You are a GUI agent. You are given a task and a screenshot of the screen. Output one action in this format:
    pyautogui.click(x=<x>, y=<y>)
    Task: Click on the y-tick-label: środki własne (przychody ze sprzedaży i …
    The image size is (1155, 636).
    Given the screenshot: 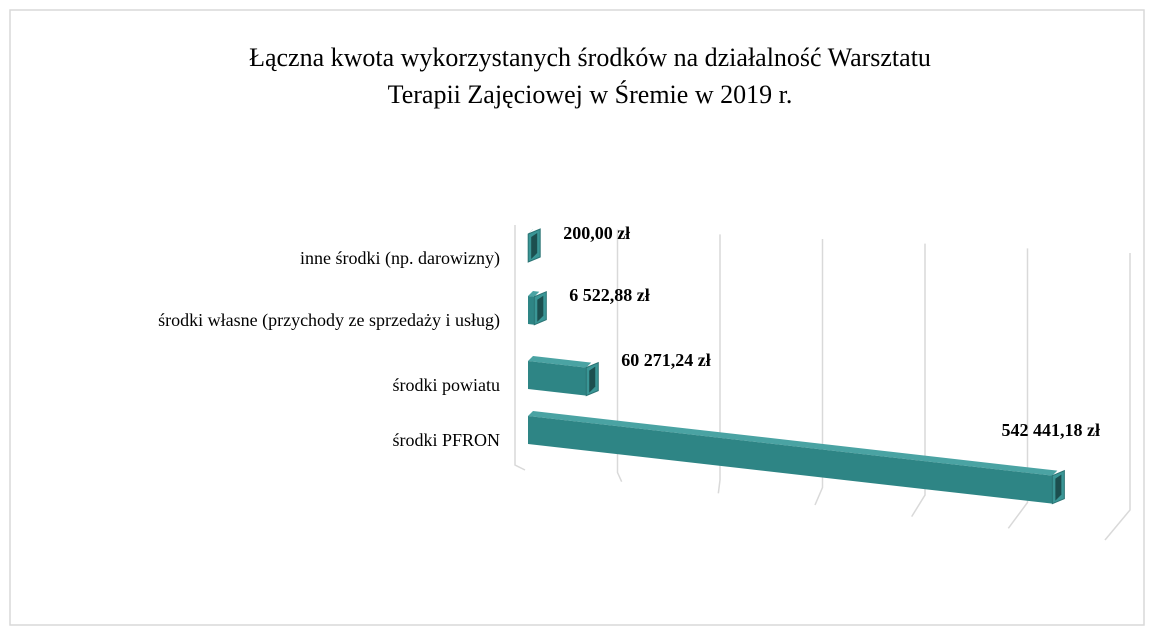 What is the action you would take?
    pyautogui.click(x=329, y=320)
    